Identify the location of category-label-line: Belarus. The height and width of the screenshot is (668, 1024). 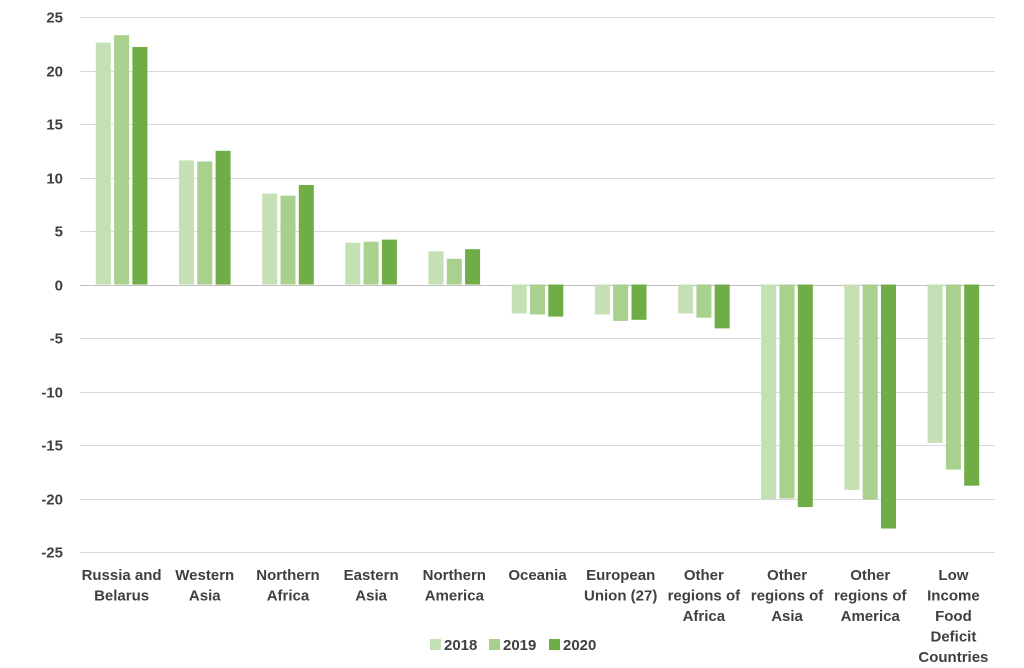
(121, 596).